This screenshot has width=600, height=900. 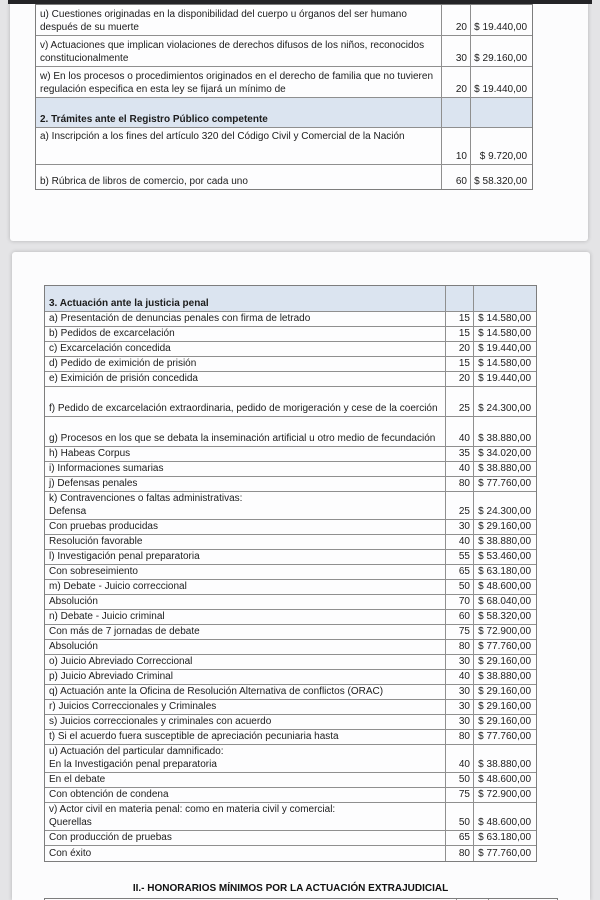 I want to click on row-amount-value: $ 48.600,00, so click(x=504, y=816).